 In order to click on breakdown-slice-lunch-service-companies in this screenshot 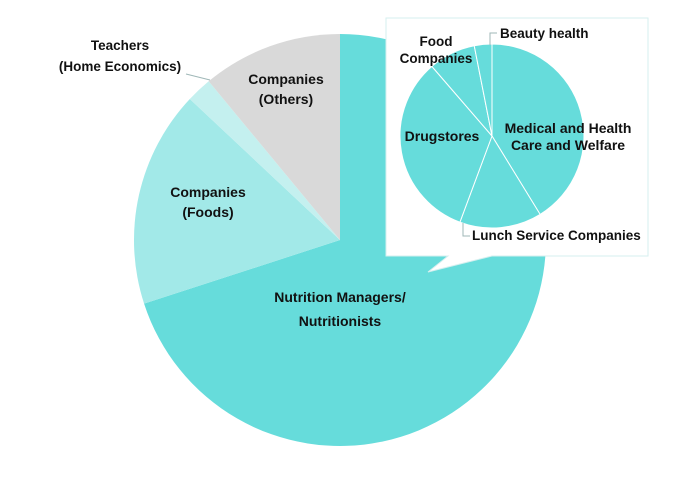, I will do `click(500, 181)`.